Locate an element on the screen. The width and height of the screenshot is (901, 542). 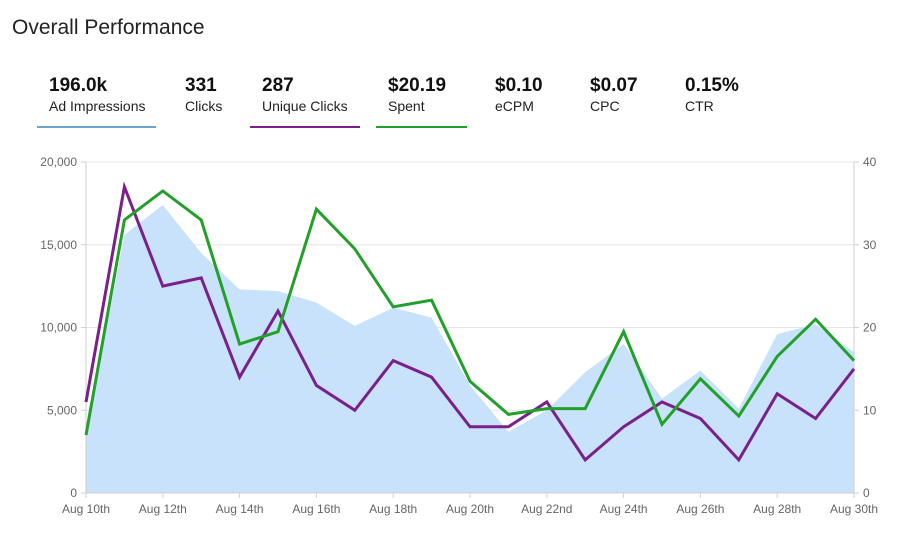
metric-label: Ad Impressions is located at coordinates (97, 106).